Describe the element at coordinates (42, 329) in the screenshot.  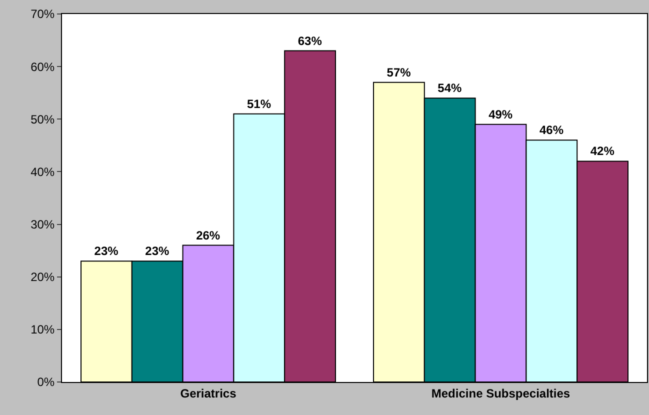
I see `y-tick-label: 10%` at that location.